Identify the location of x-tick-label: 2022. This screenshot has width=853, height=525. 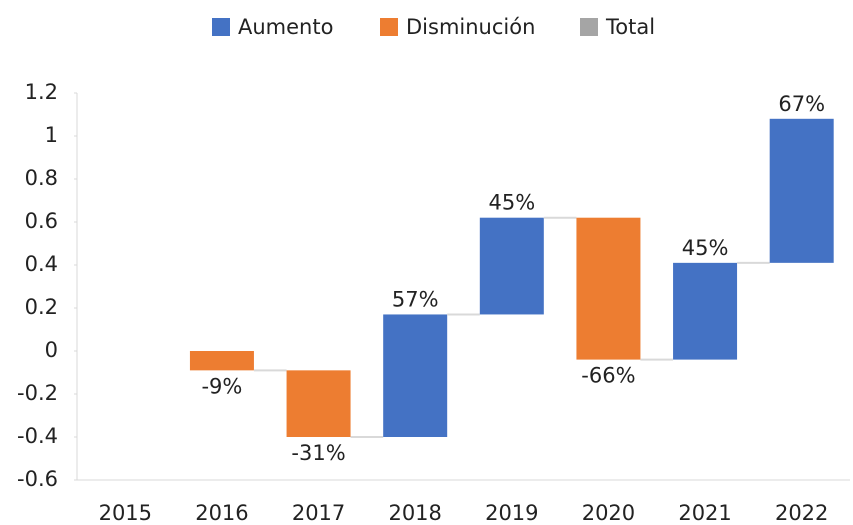
(801, 513).